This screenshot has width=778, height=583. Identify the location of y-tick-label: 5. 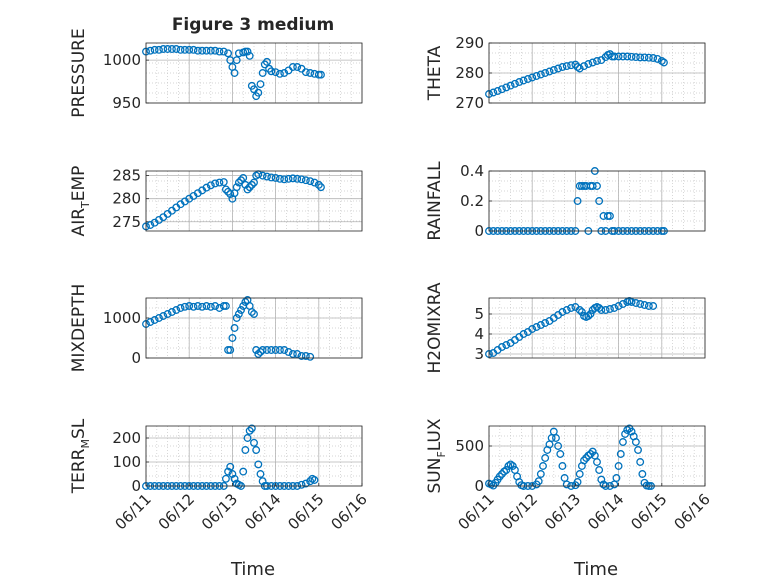
(479, 314).